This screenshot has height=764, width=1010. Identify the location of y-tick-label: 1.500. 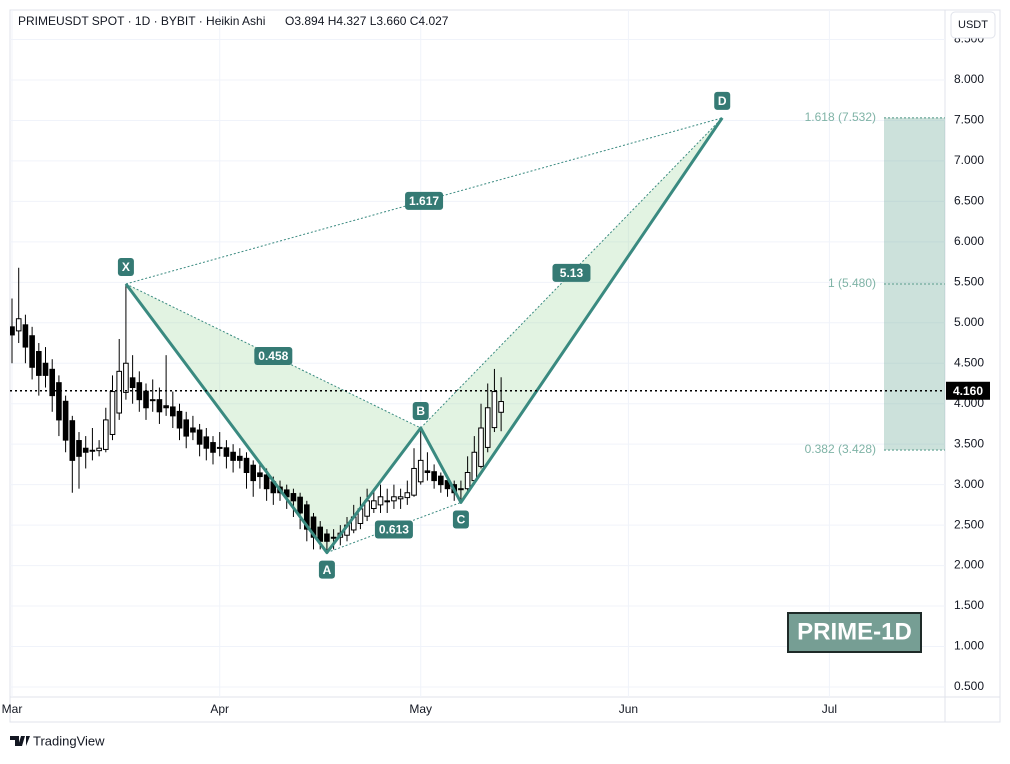
(969, 605).